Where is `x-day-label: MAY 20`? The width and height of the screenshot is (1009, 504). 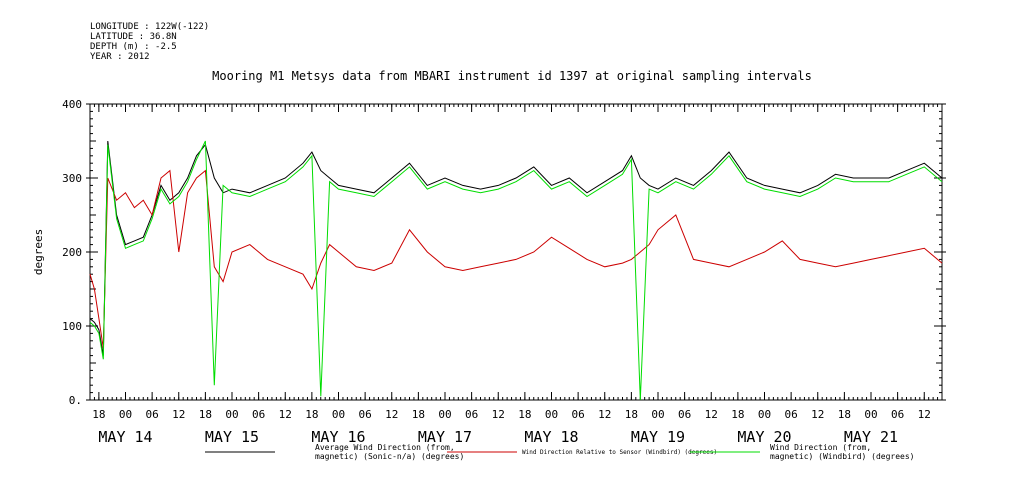
x-day-label: MAY 20 is located at coordinates (764, 437).